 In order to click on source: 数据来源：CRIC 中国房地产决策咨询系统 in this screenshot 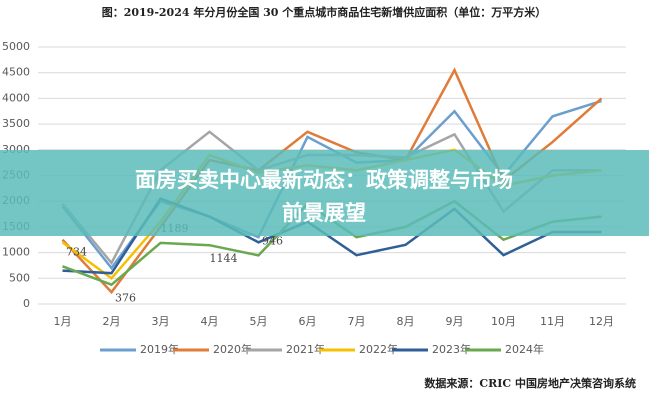, I will do `click(530, 383)`.